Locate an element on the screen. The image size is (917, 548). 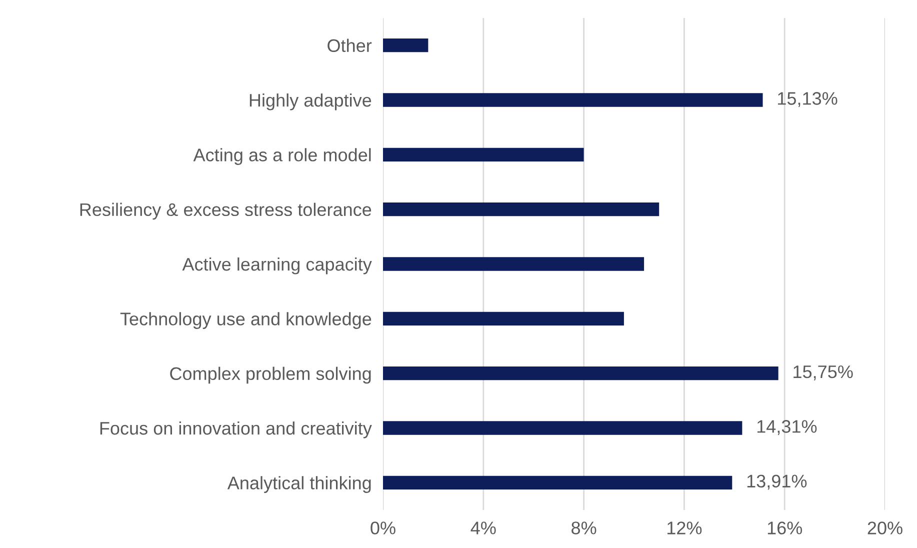
y-tick-label: Analytical thinking is located at coordinates (299, 484).